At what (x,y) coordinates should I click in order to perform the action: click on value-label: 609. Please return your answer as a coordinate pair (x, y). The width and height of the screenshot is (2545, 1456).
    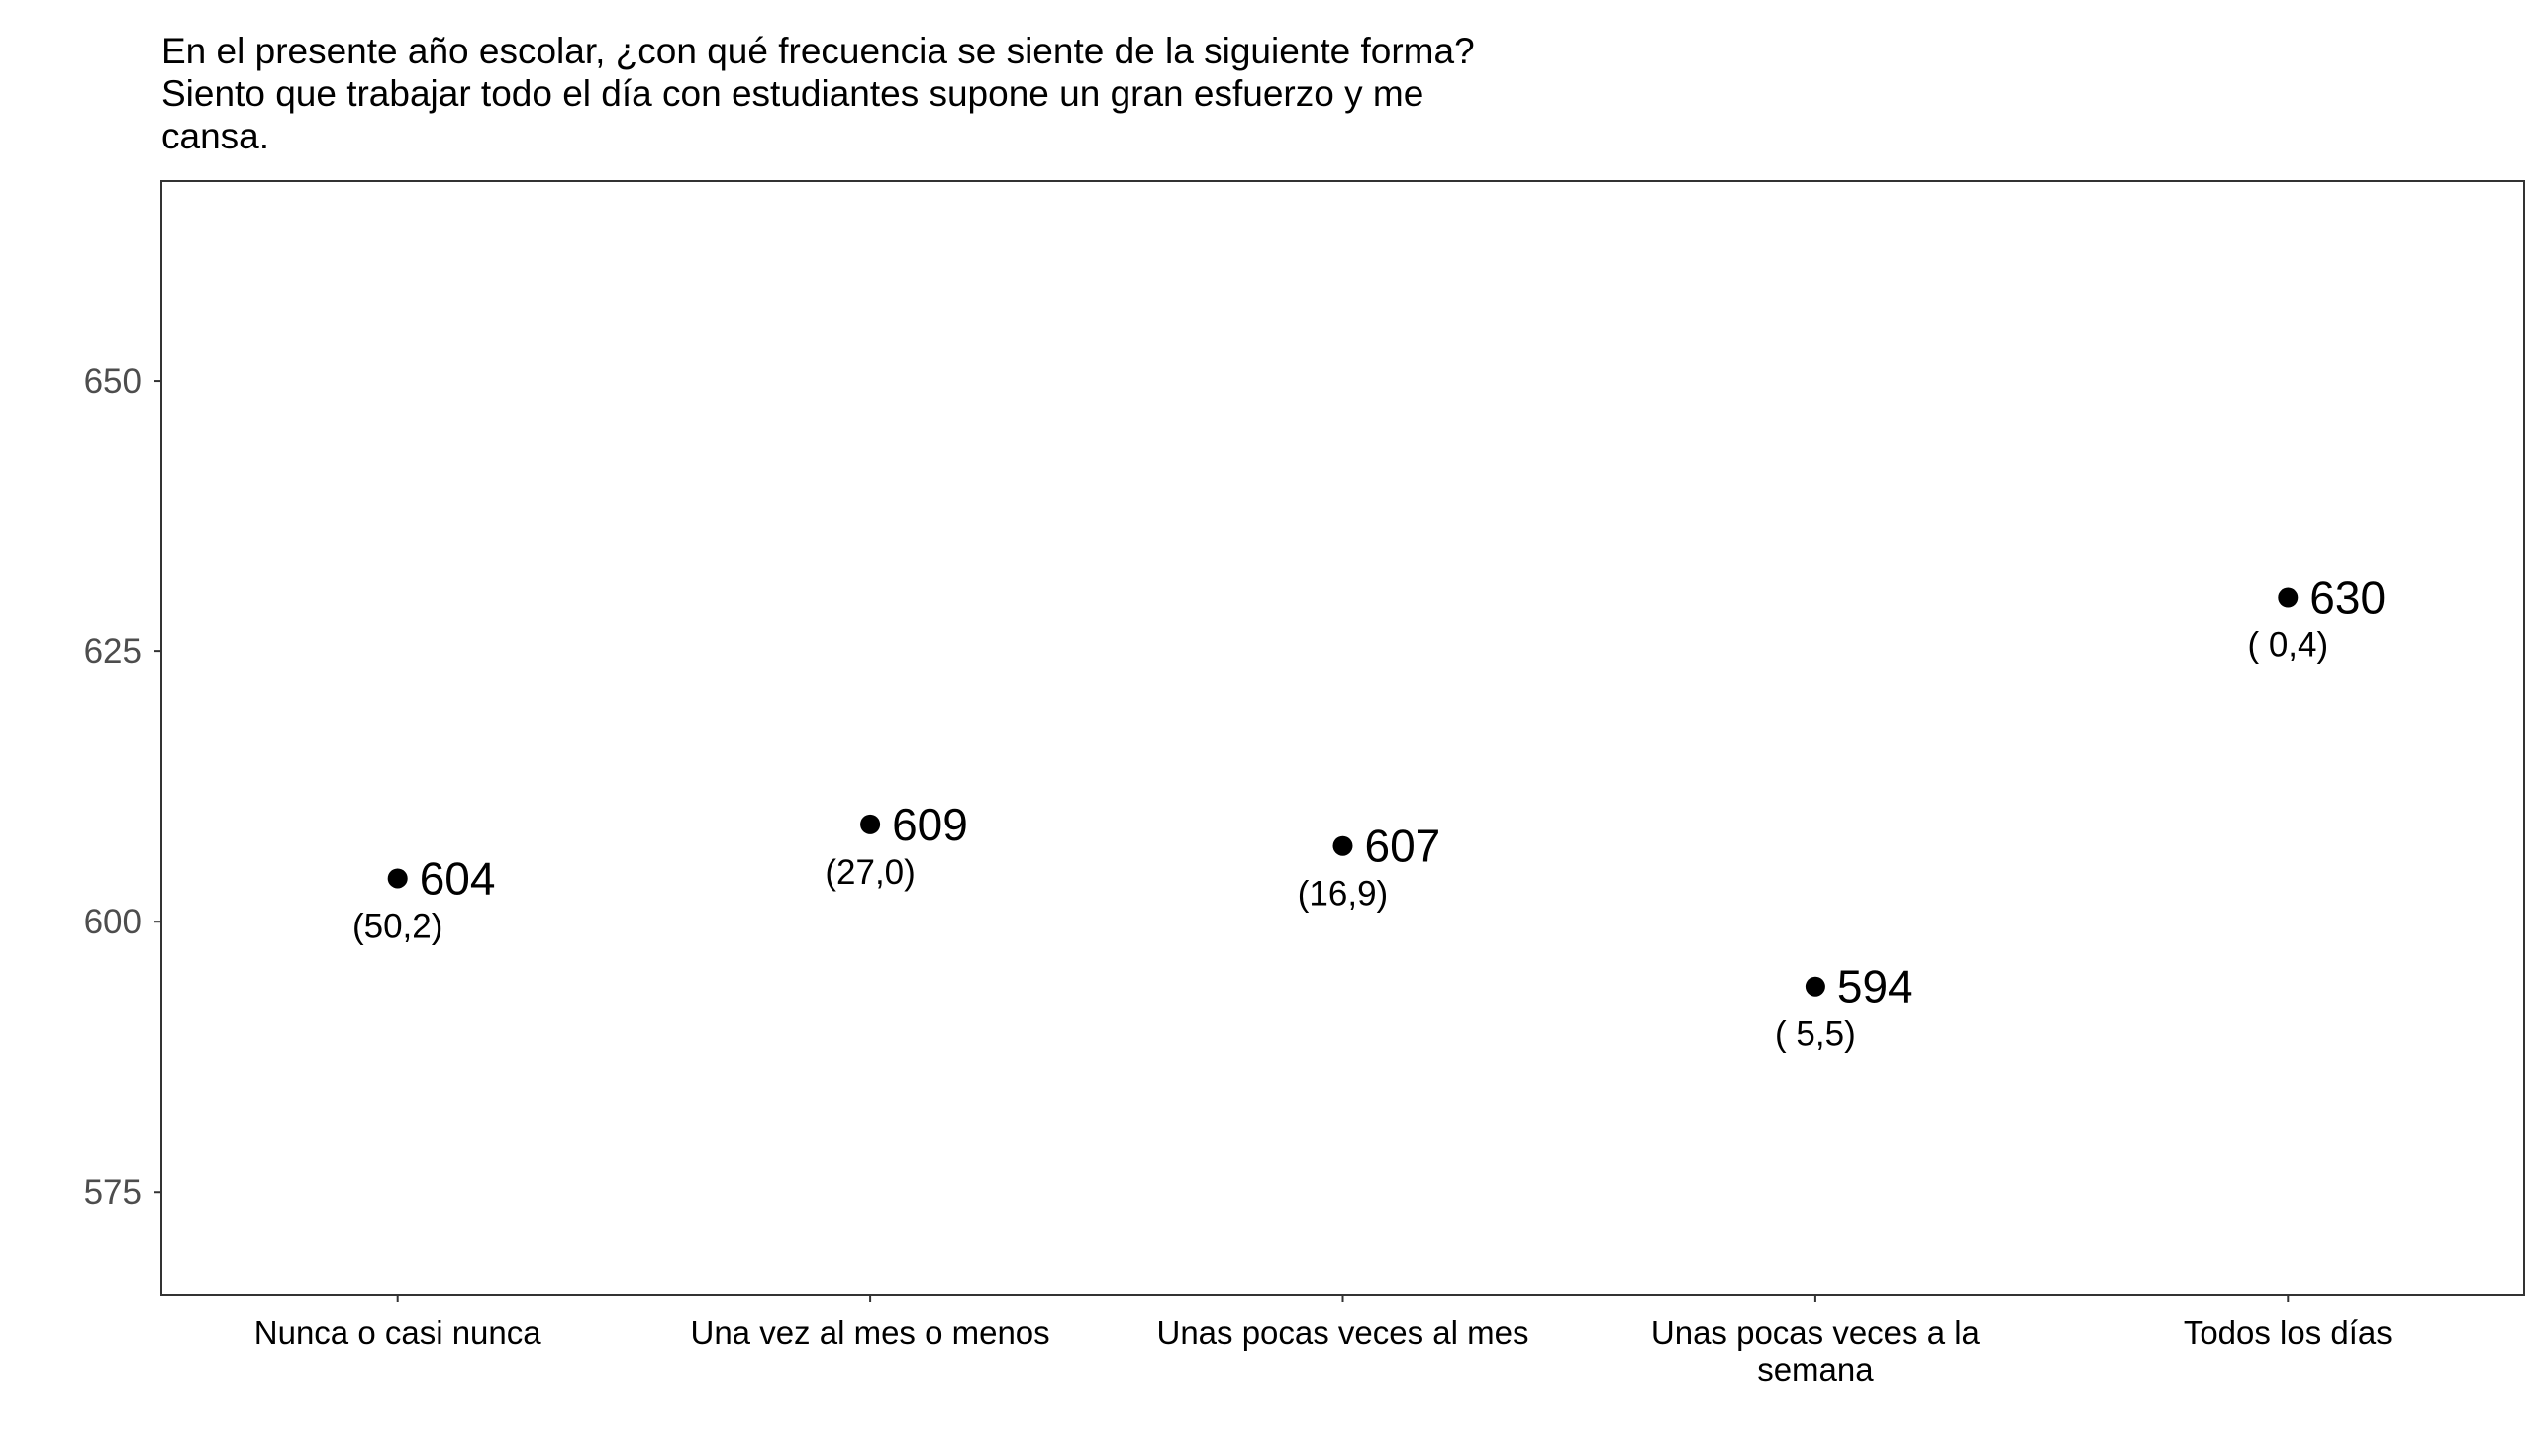
    Looking at the image, I should click on (930, 824).